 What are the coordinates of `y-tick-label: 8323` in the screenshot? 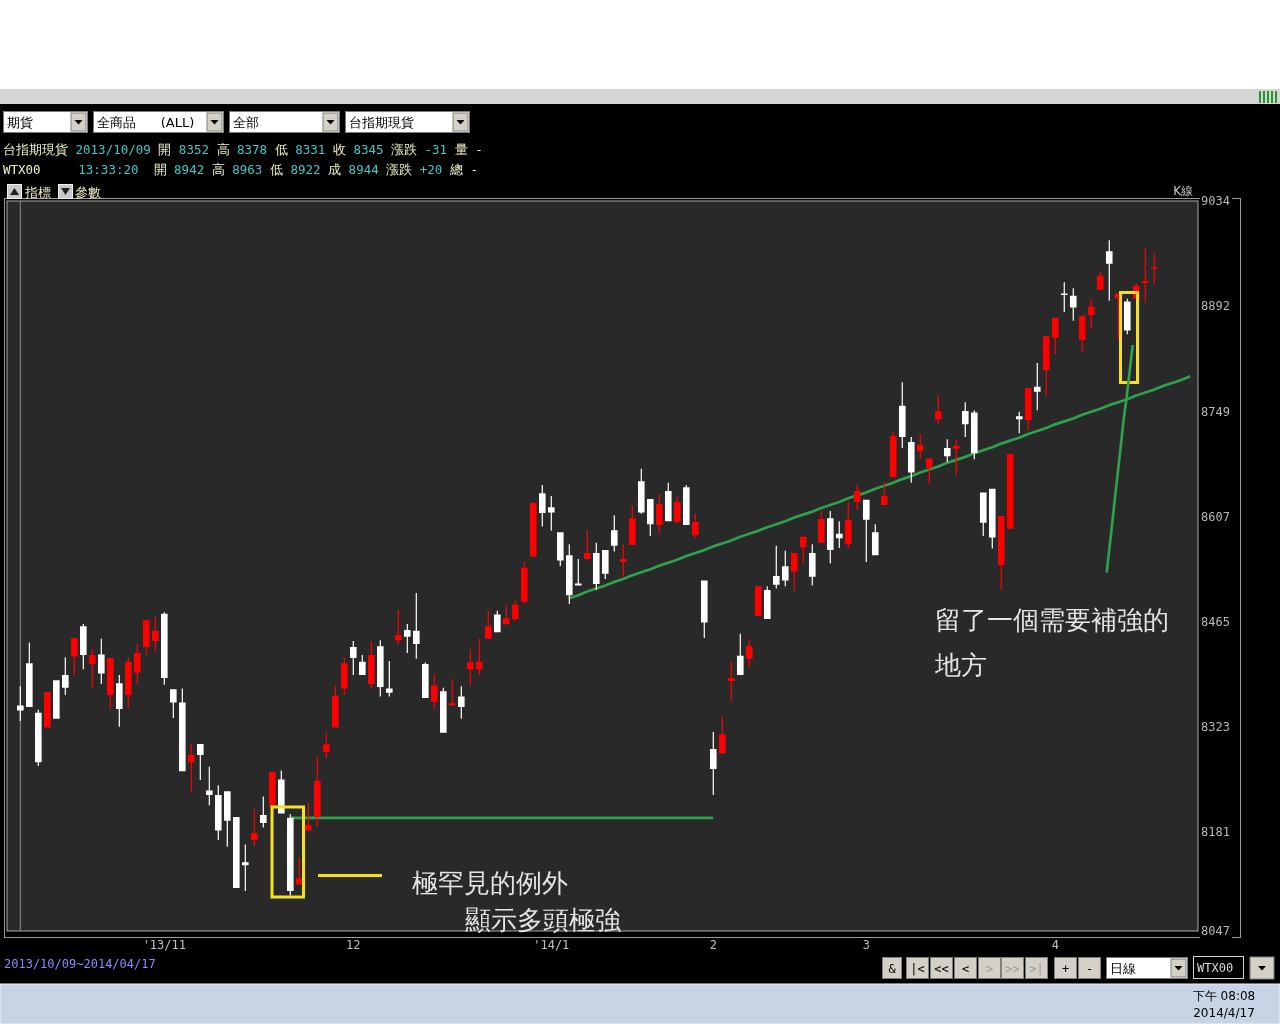 It's located at (1215, 726).